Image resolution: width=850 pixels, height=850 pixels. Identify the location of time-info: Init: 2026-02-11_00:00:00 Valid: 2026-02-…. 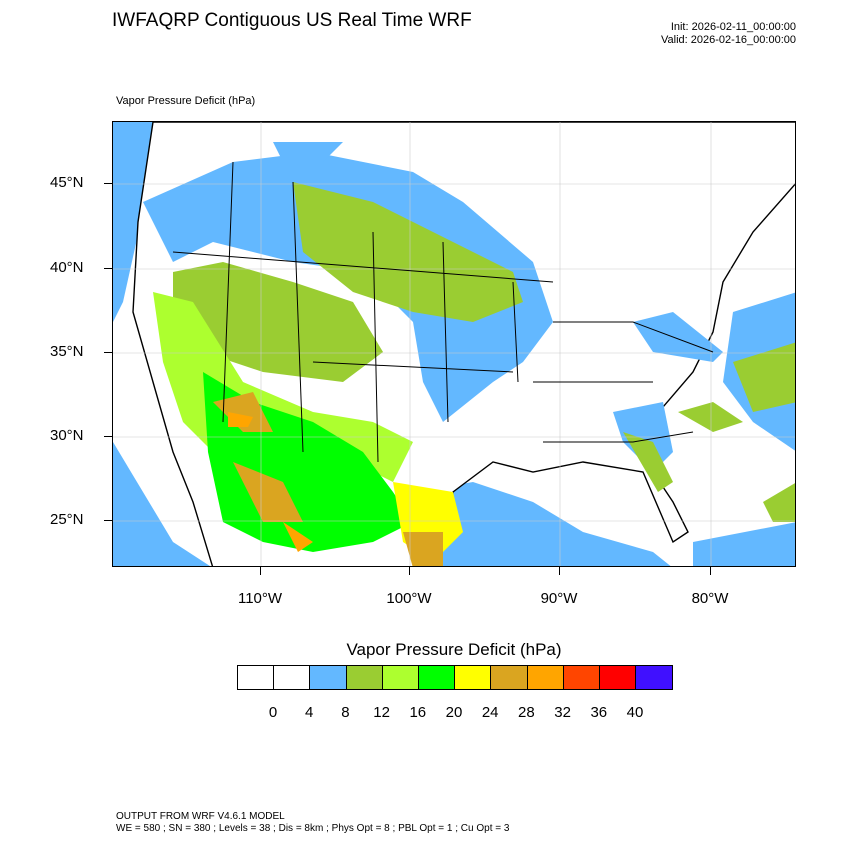
(728, 34).